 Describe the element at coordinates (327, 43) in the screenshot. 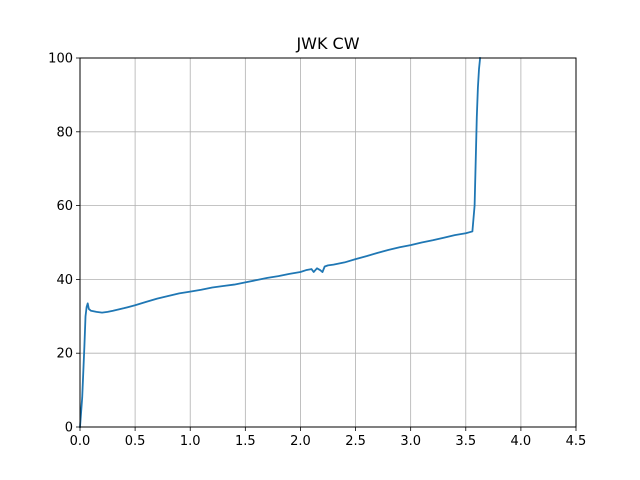

I see `chart-title: JWK CW` at that location.